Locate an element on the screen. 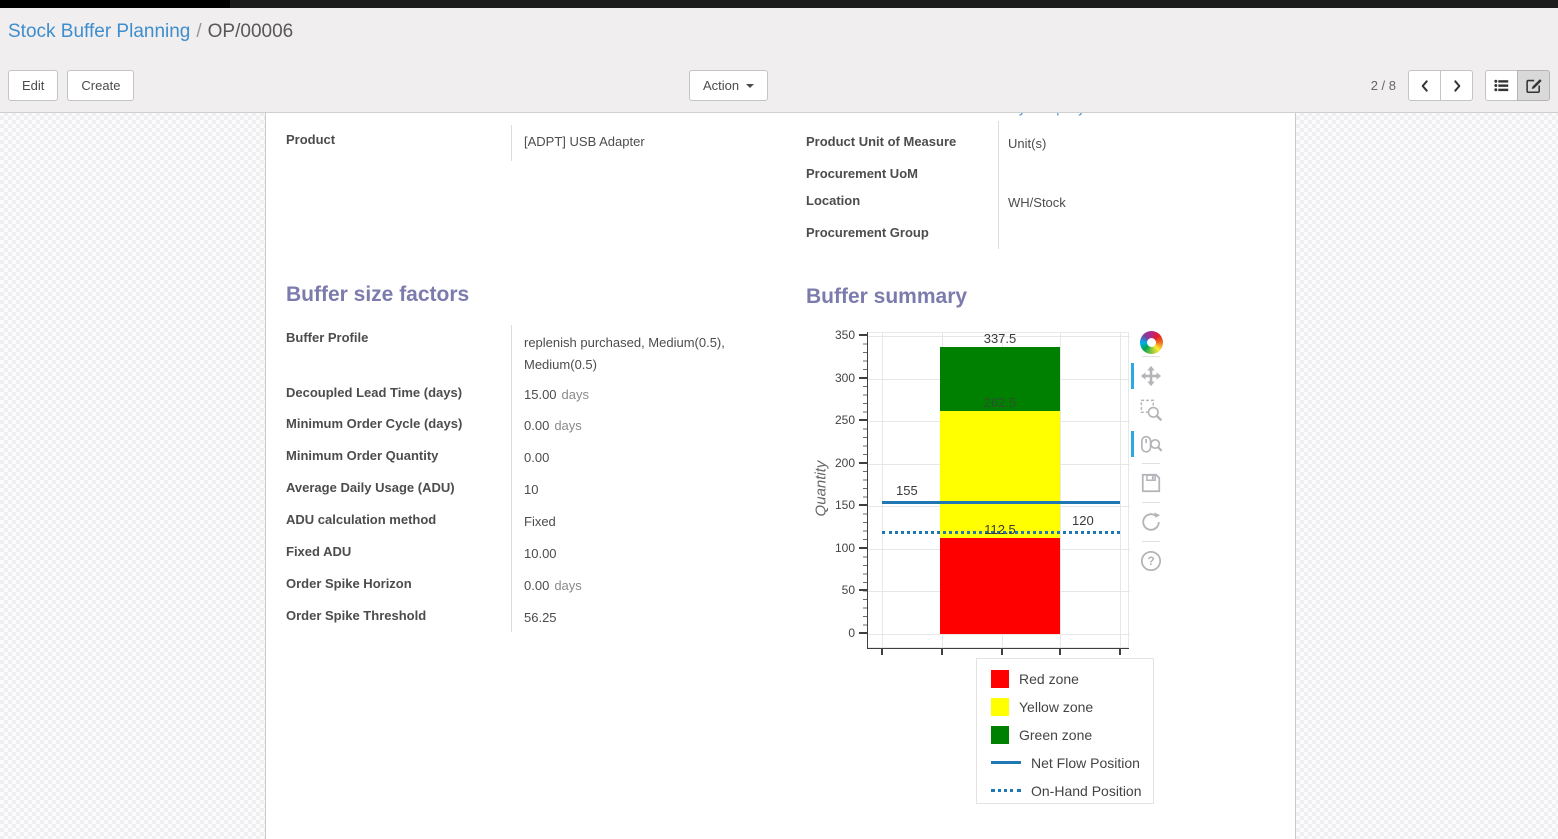 The image size is (1558, 839). box-zoom-icon is located at coordinates (1151, 410).